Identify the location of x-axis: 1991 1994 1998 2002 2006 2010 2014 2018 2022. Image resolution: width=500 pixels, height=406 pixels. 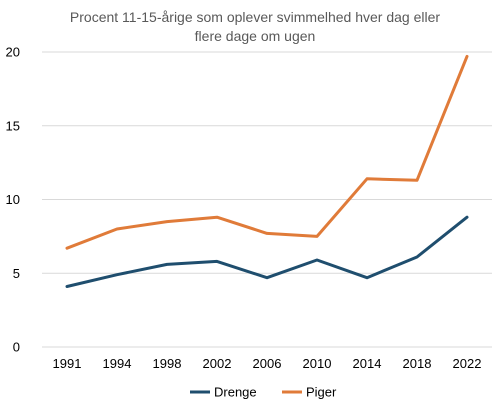
(267, 358).